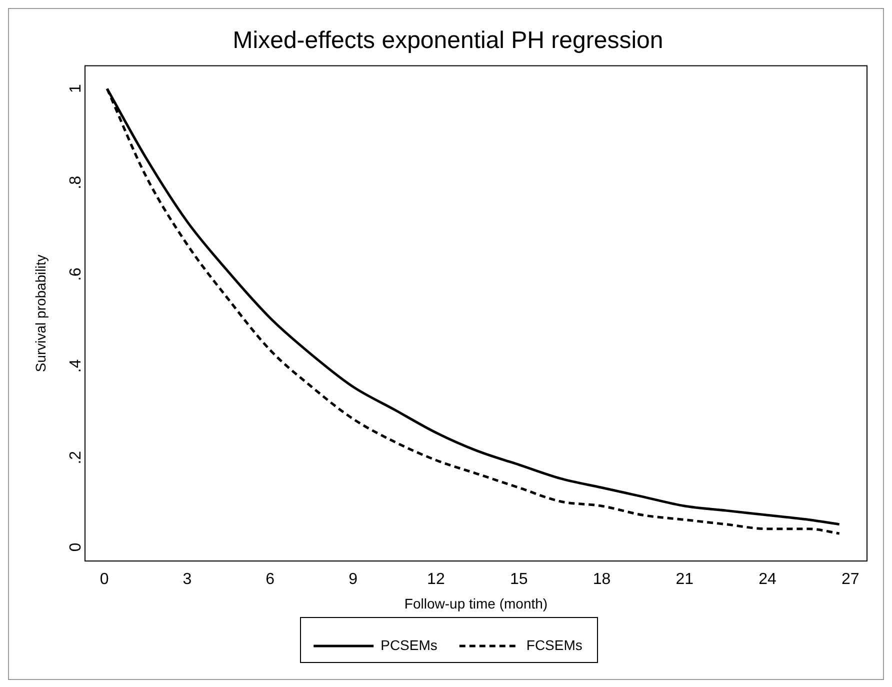  What do you see at coordinates (476, 603) in the screenshot?
I see `x-axis-title: Follow-up time (month)` at bounding box center [476, 603].